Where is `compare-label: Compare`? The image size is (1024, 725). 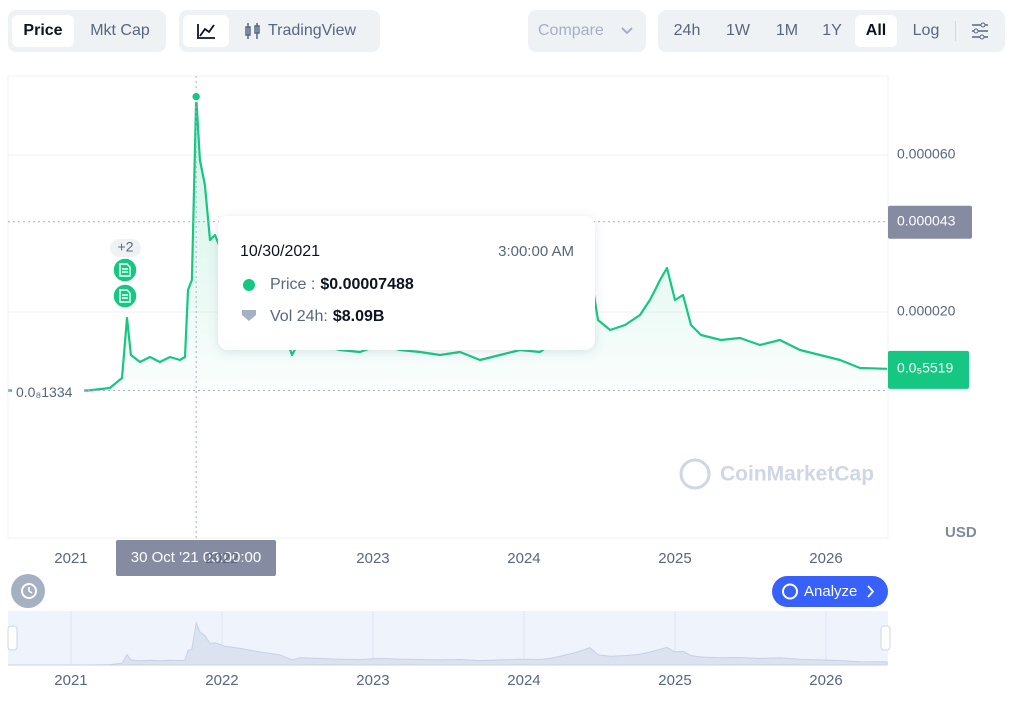
compare-label: Compare is located at coordinates (571, 30).